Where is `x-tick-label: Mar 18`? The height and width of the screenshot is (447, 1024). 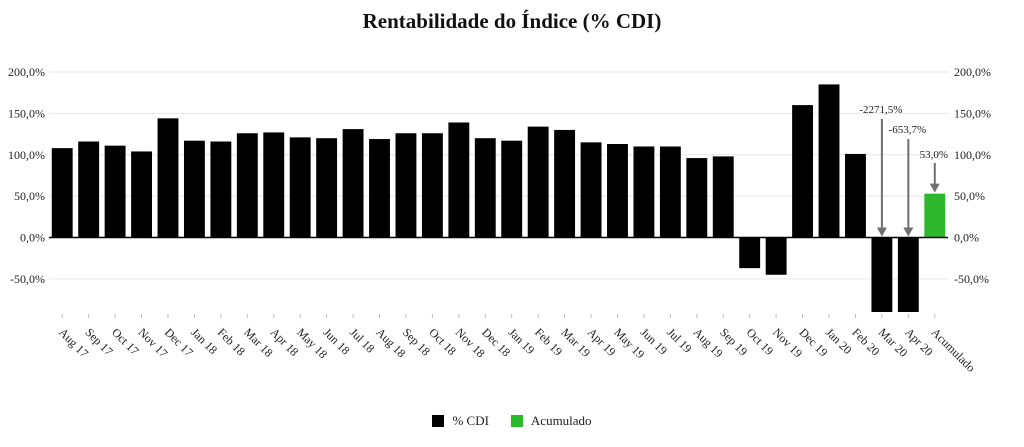 x-tick-label: Mar 18 is located at coordinates (258, 342).